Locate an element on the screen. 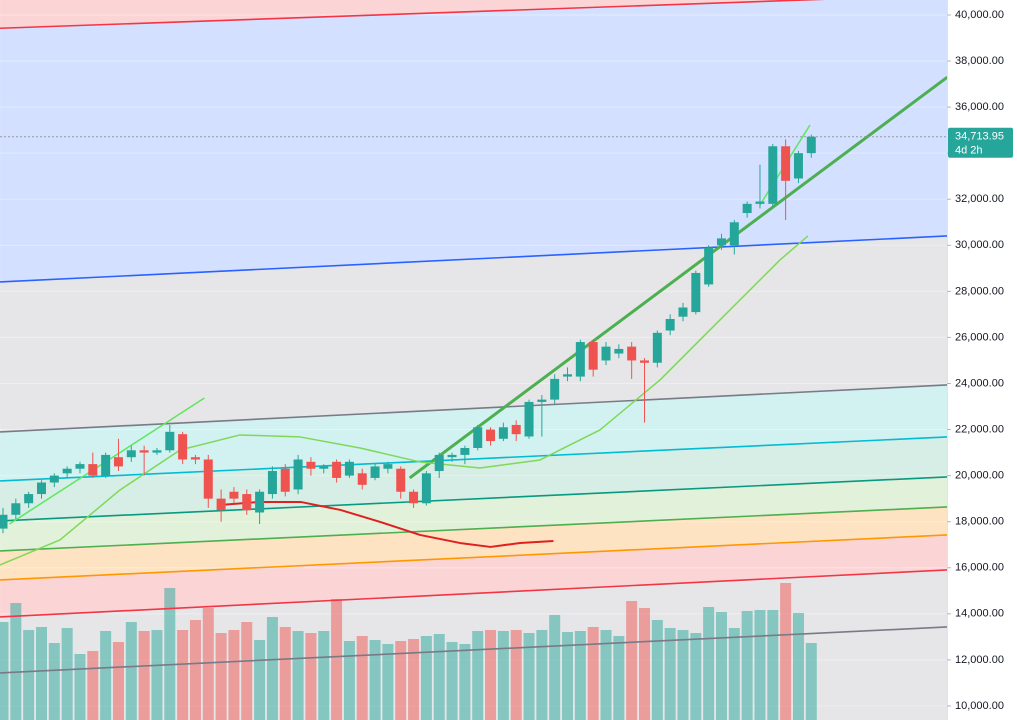  y-tick-label: 26,000.00 is located at coordinates (979, 337).